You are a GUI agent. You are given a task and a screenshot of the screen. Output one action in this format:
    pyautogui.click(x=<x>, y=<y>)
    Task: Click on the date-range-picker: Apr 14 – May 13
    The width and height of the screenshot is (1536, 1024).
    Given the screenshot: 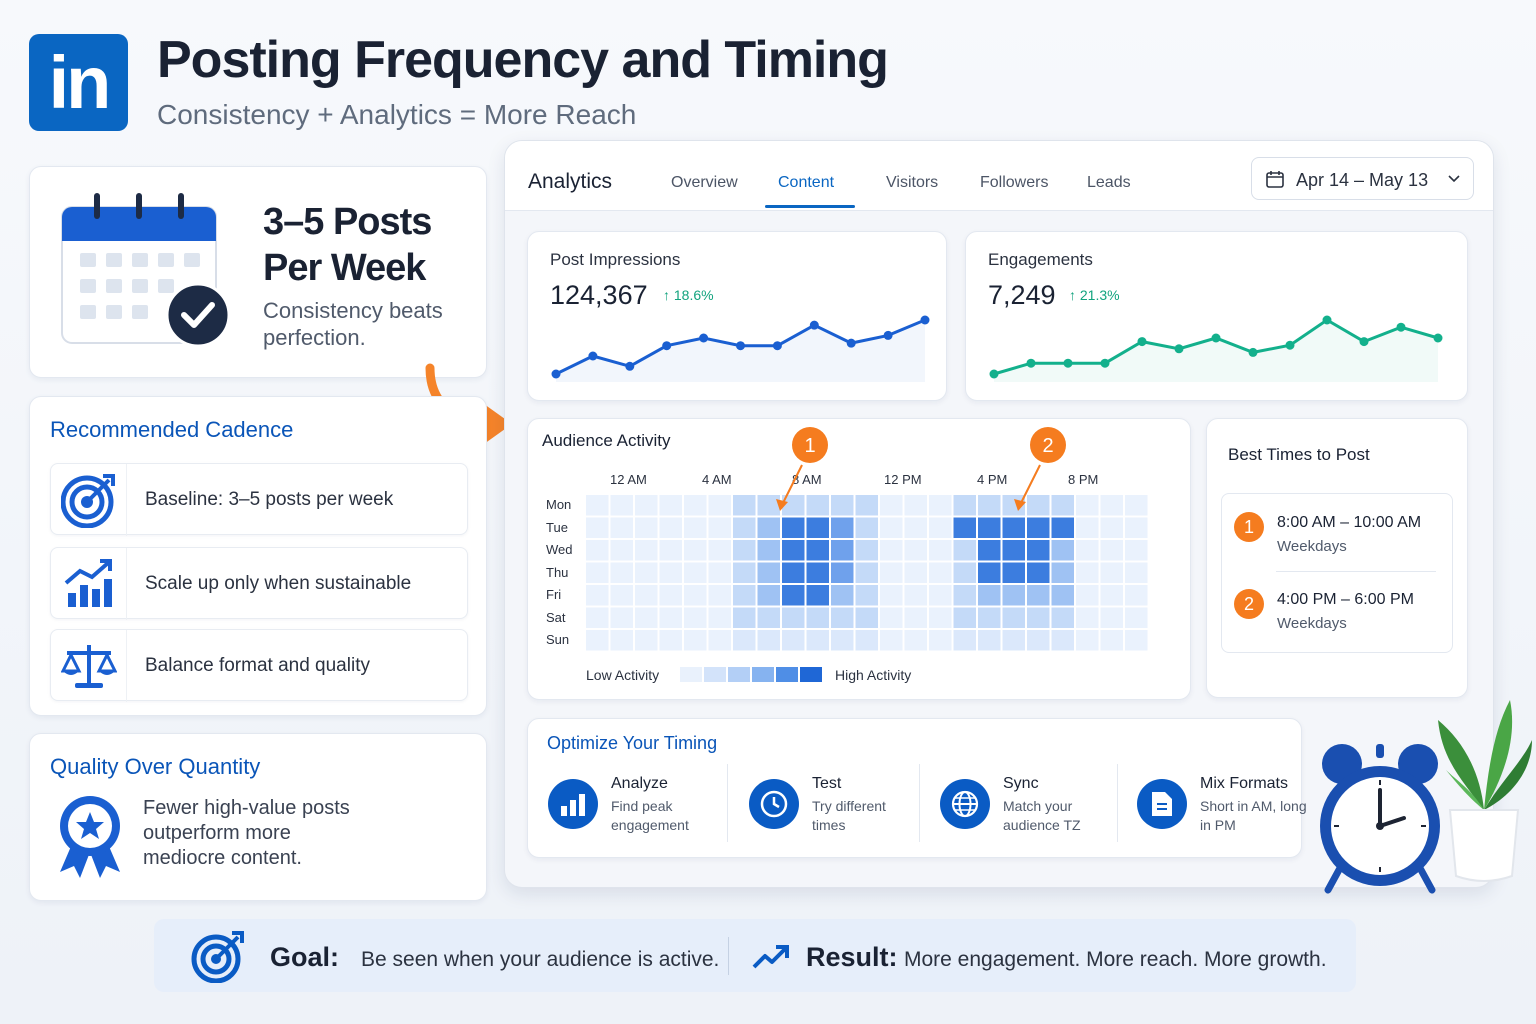 What is the action you would take?
    pyautogui.click(x=1362, y=178)
    